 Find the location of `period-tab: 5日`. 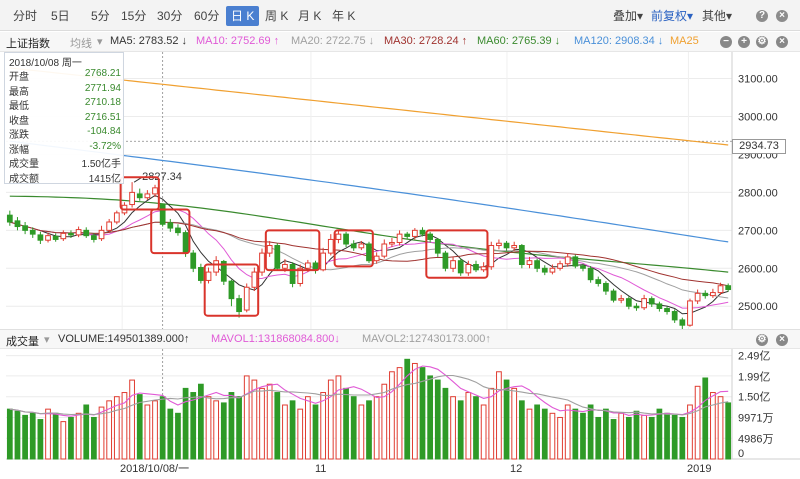

period-tab: 5日 is located at coordinates (60, 16).